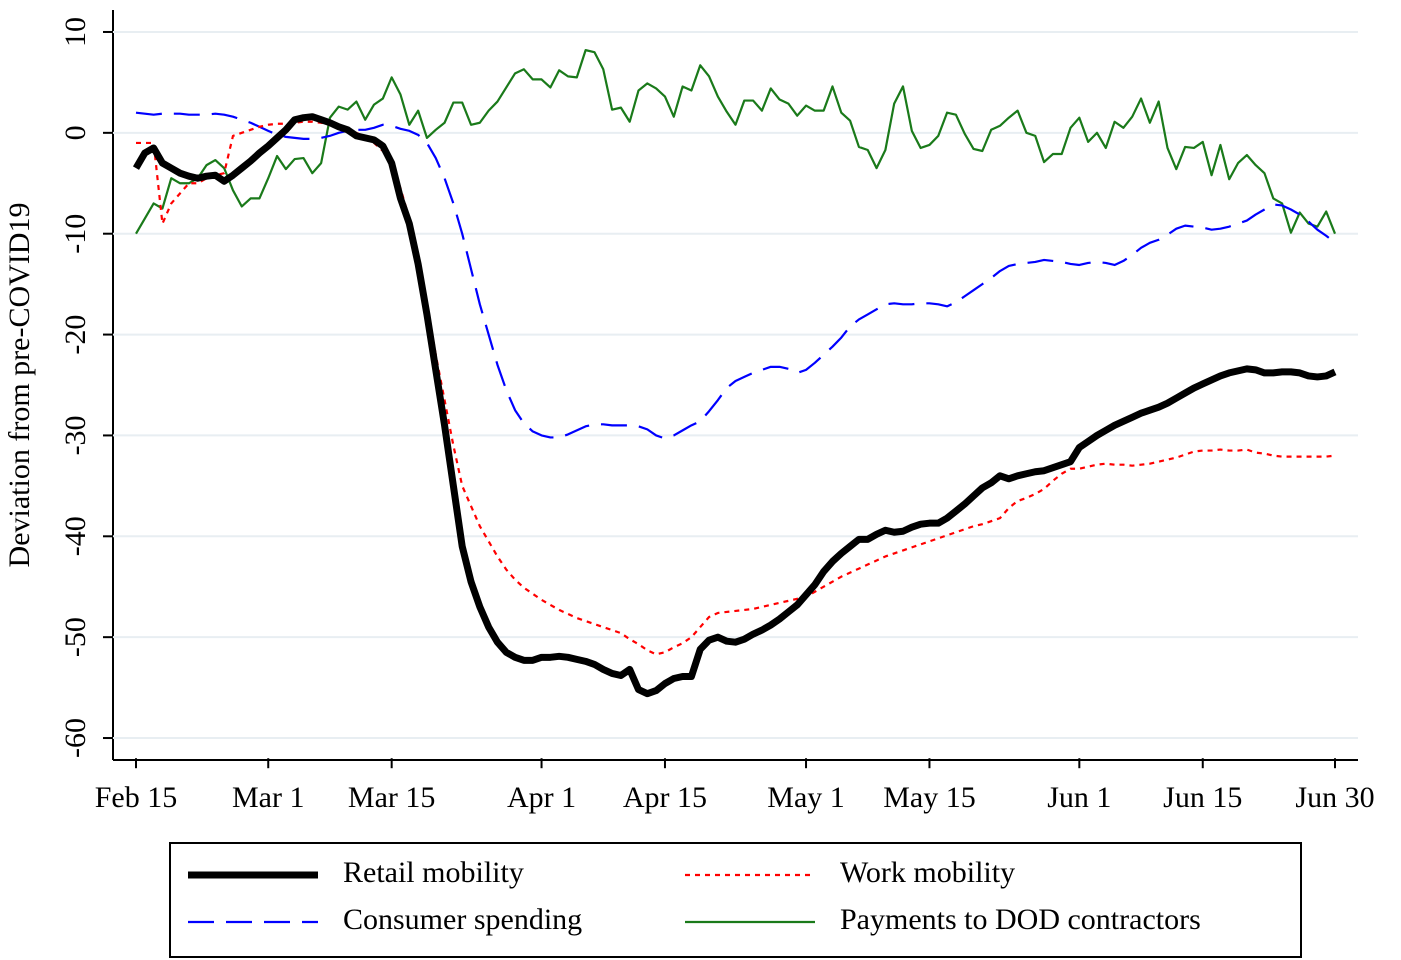 The image size is (1401, 960). Describe the element at coordinates (806, 797) in the screenshot. I see `x-tick-label: May 1` at that location.